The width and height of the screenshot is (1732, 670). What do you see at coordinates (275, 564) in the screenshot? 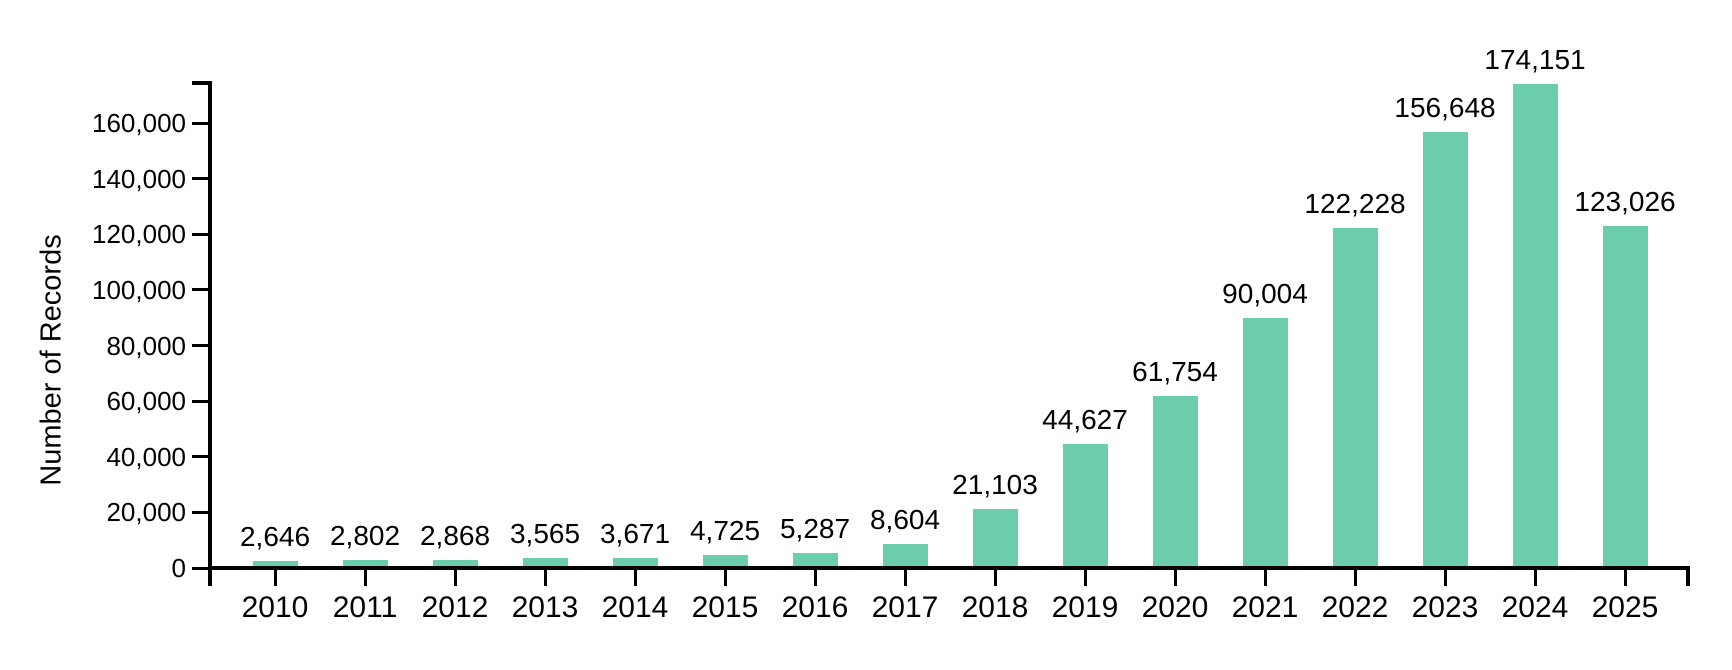
I see `bar-2010` at bounding box center [275, 564].